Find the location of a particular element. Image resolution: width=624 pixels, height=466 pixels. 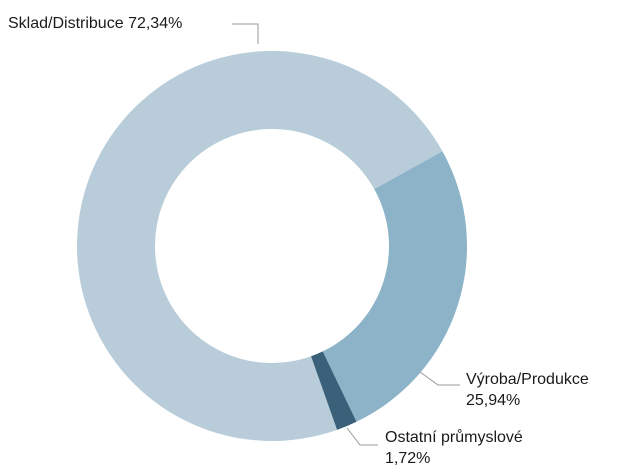

value-label: 72,34% is located at coordinates (155, 23).